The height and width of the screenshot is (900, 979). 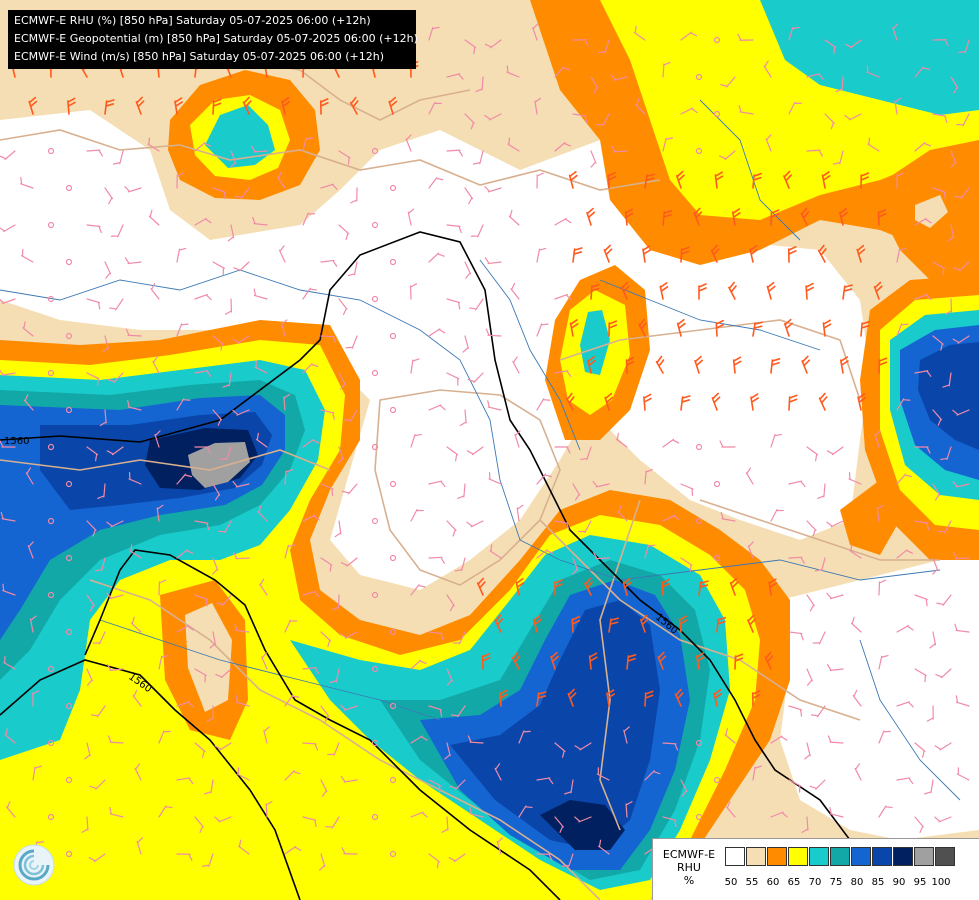 I want to click on rhu-field-70-ne, so click(x=869, y=57).